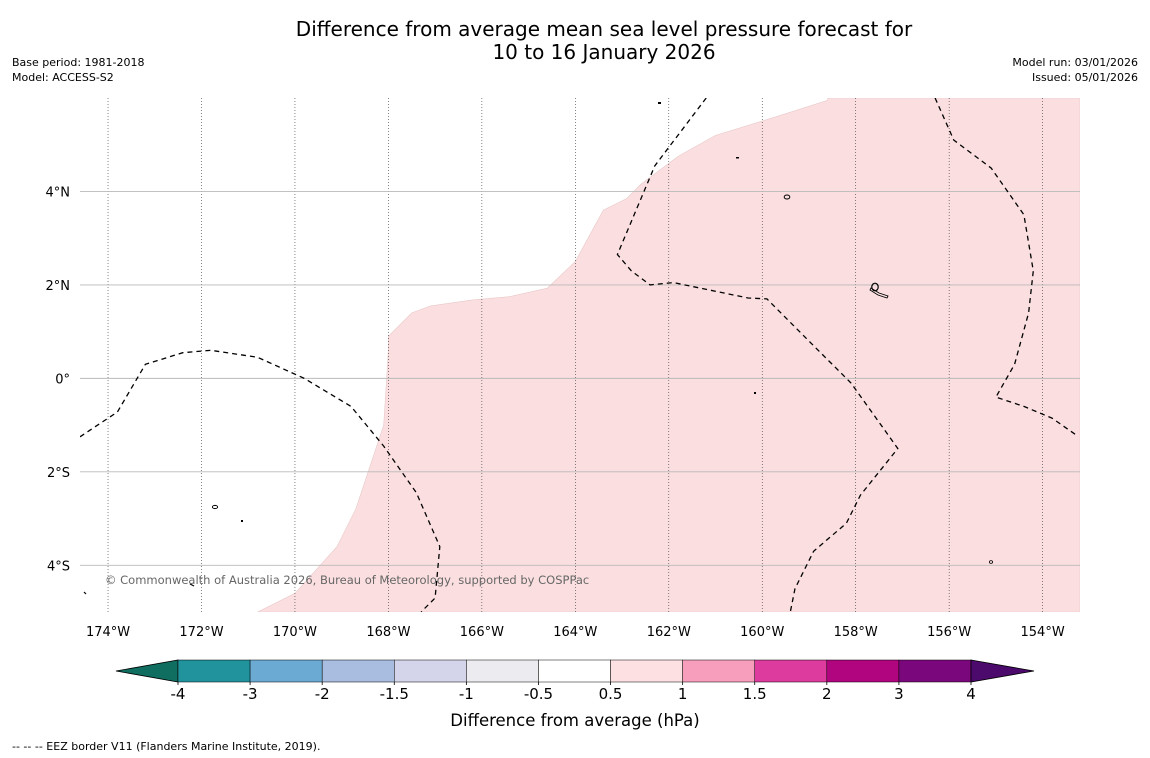 The height and width of the screenshot is (758, 1150). Describe the element at coordinates (1075, 70) in the screenshot. I see `run-info: Model run: 03/01/2026 Issued: 05/01/2026` at that location.